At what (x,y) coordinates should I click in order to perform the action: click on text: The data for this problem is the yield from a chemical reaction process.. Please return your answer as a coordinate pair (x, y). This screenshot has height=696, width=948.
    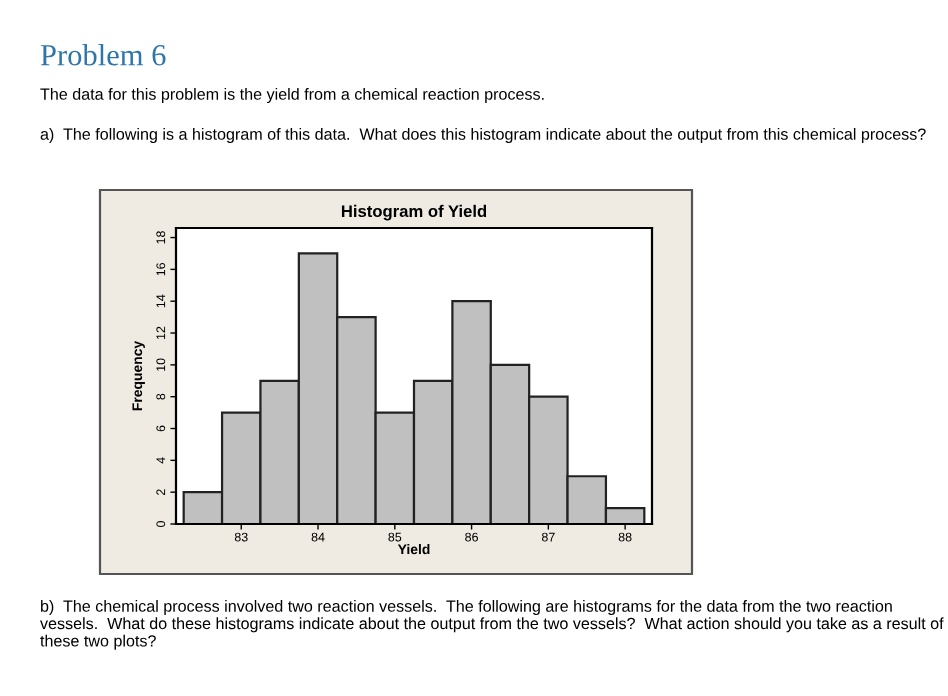
    Looking at the image, I should click on (292, 96).